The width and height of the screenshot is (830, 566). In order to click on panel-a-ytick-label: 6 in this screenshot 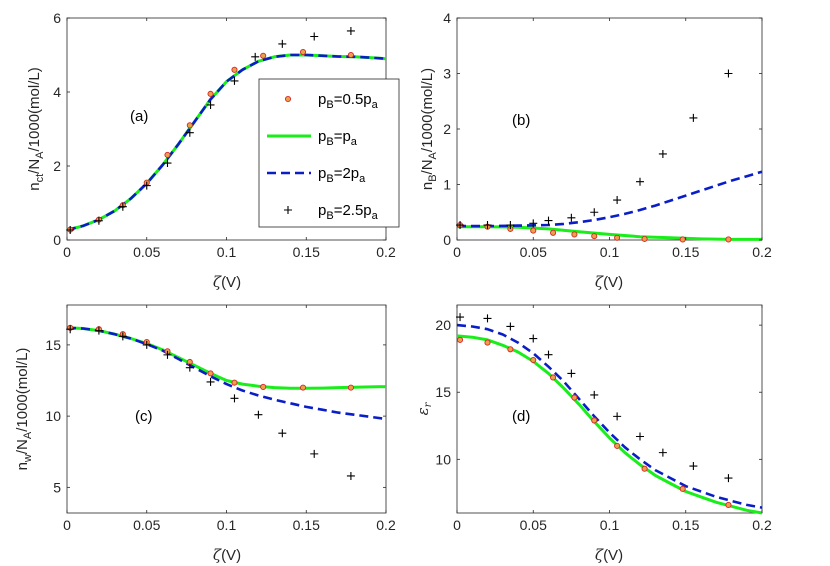, I will do `click(57, 18)`.